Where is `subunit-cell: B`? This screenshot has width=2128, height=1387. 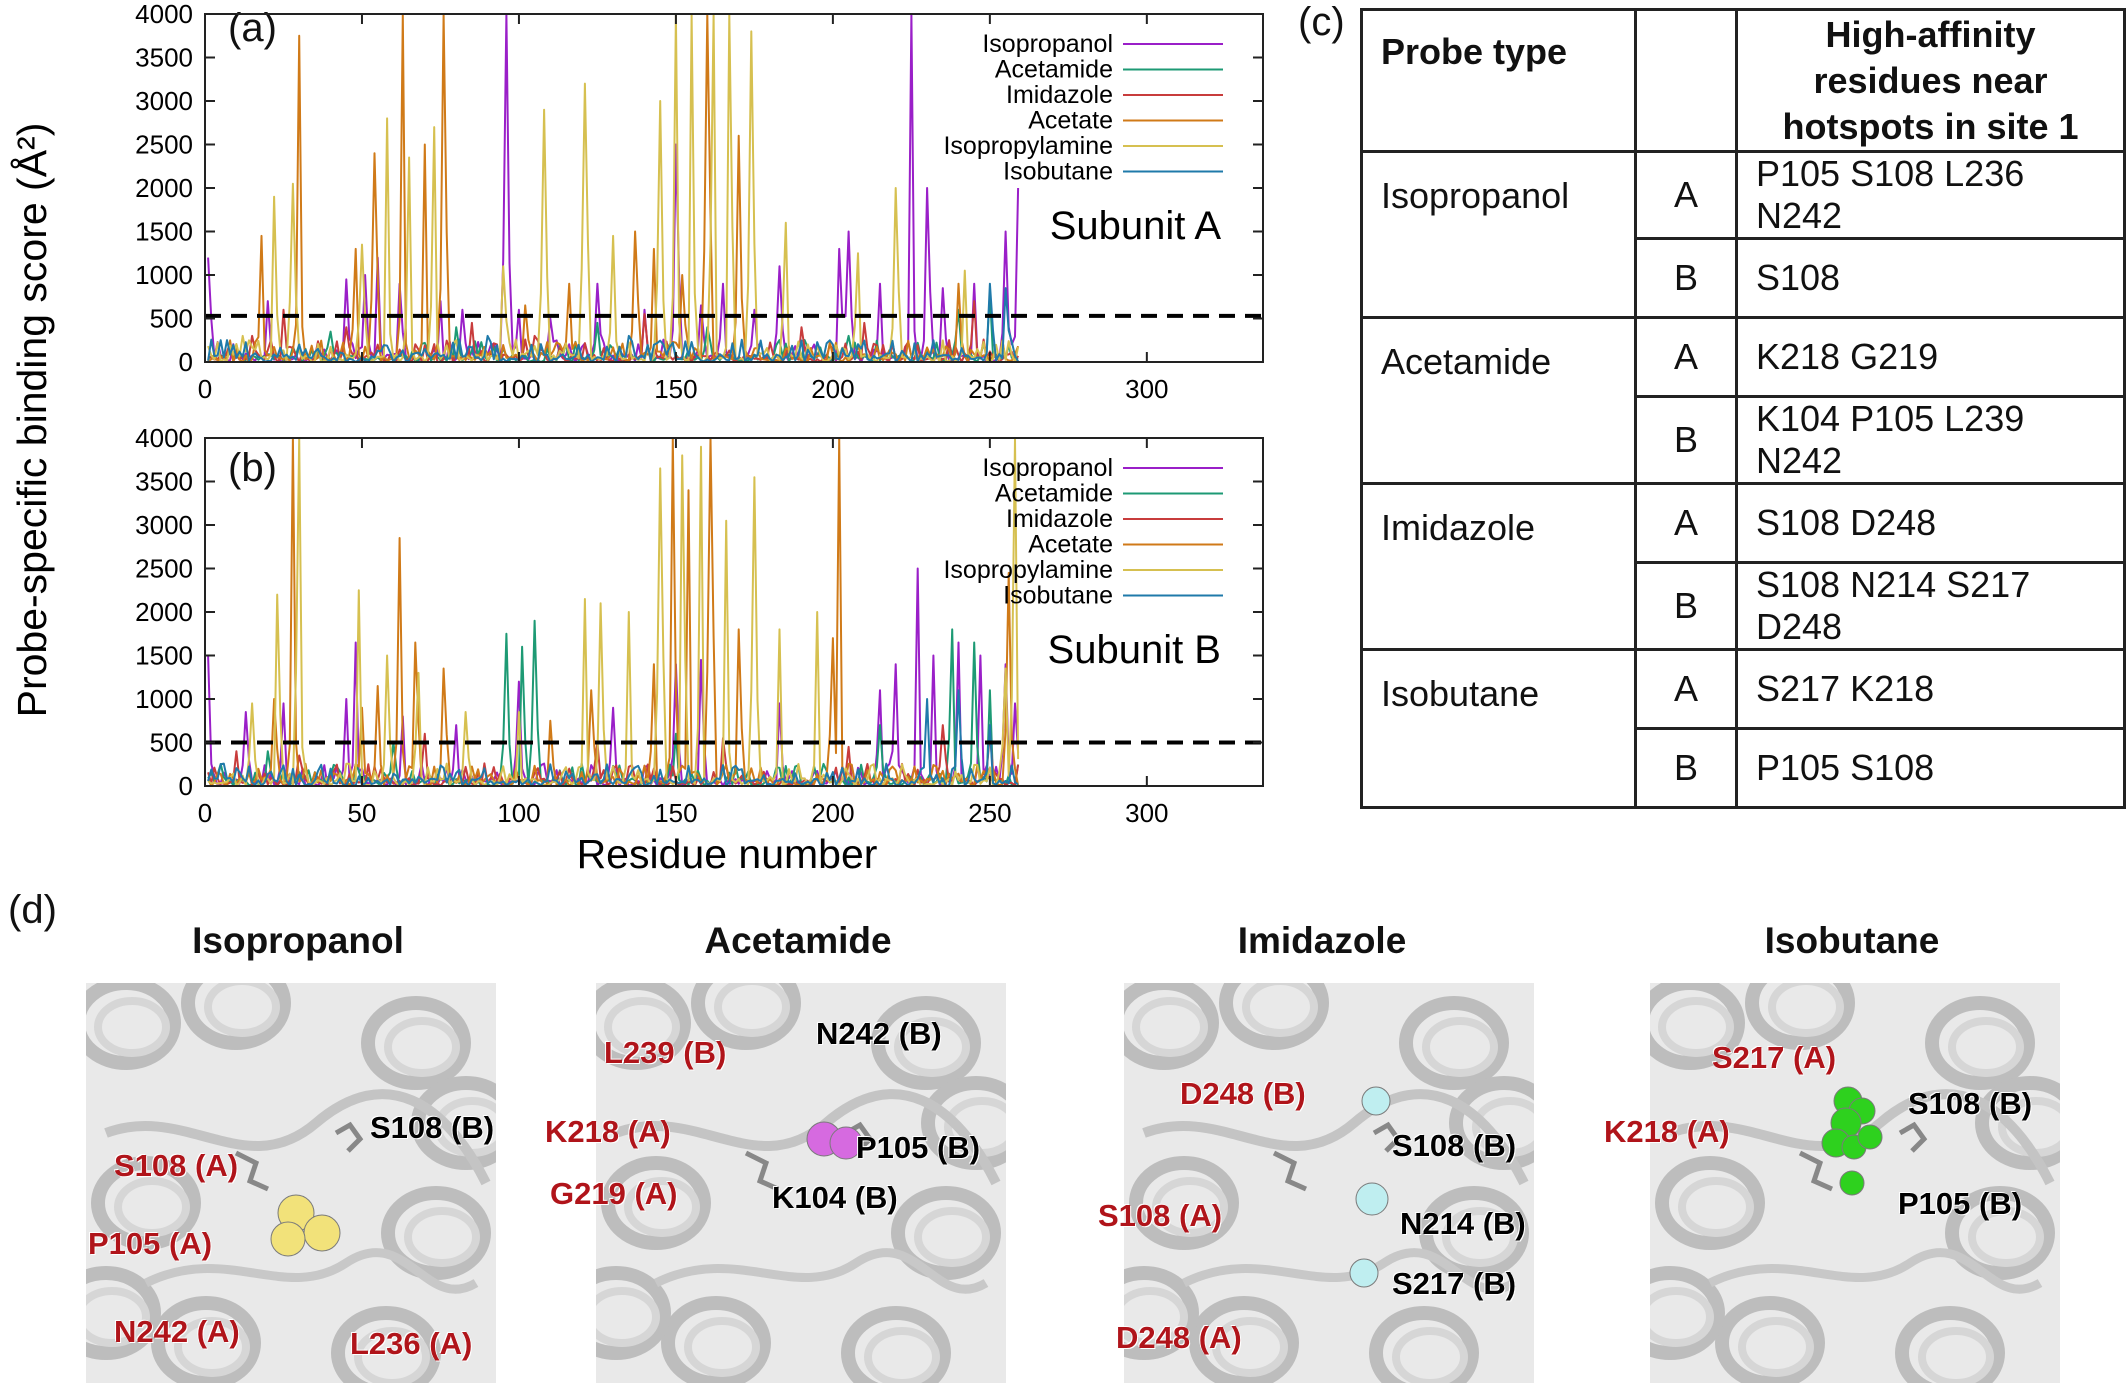 subunit-cell: B is located at coordinates (1686, 440).